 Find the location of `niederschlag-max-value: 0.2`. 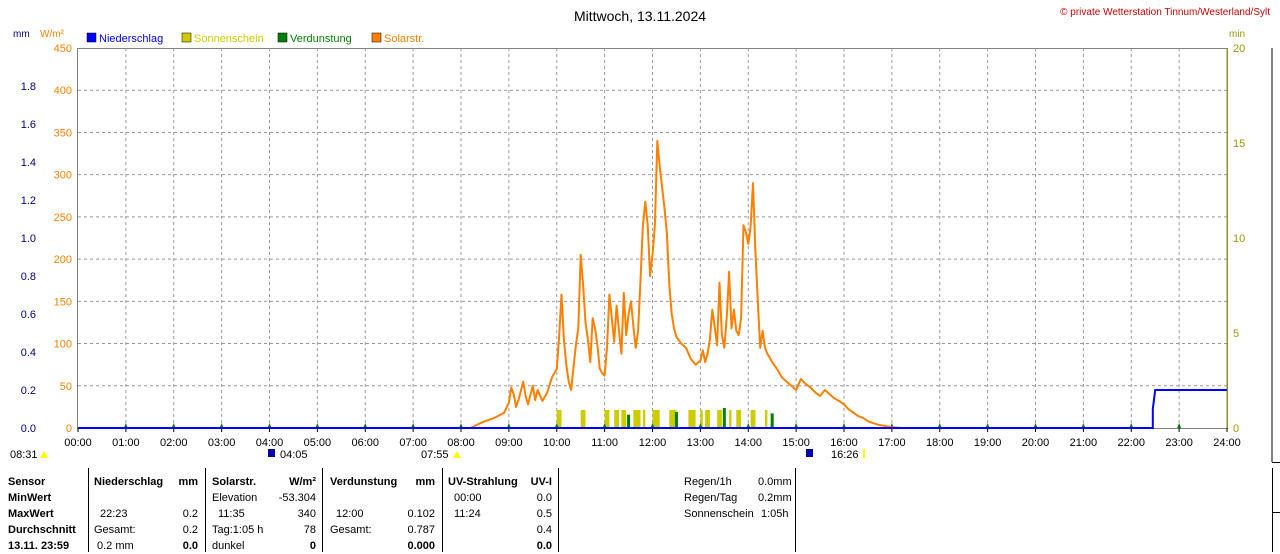

niederschlag-max-value: 0.2 is located at coordinates (190, 514).